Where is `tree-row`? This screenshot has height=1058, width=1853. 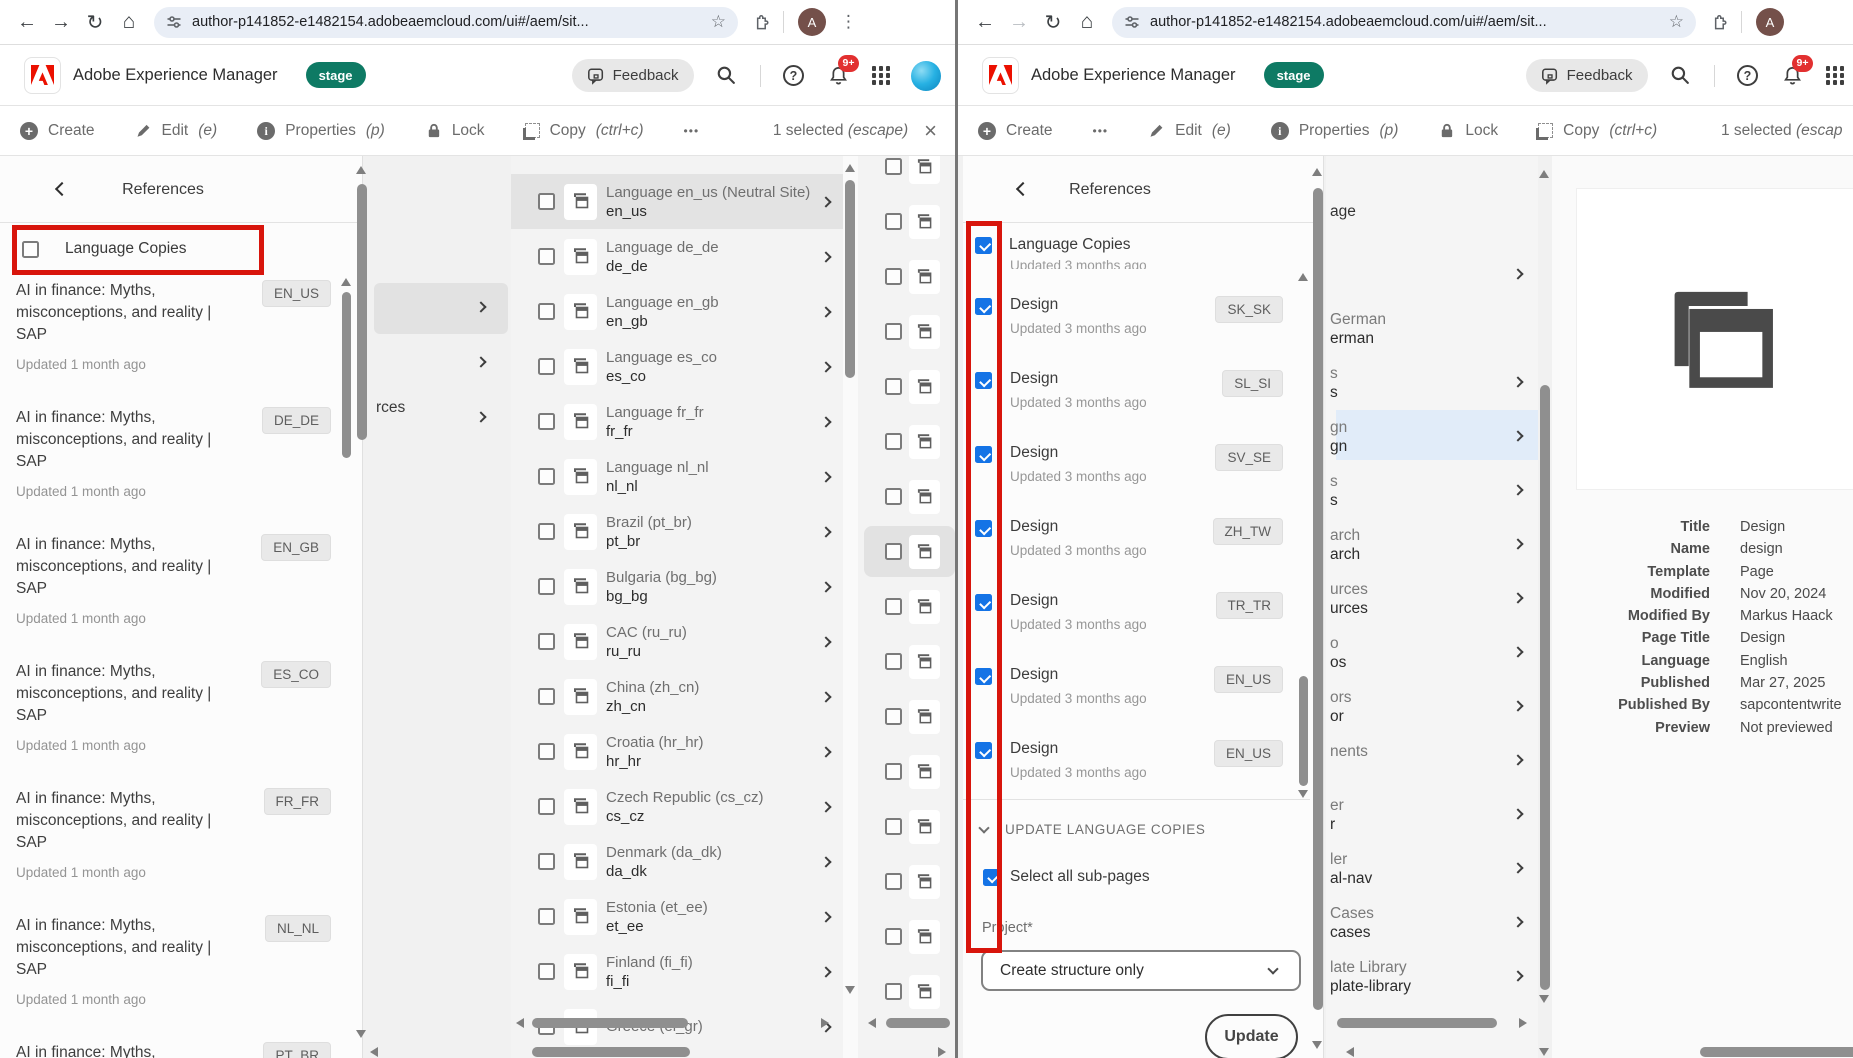 tree-row is located at coordinates (1432, 275).